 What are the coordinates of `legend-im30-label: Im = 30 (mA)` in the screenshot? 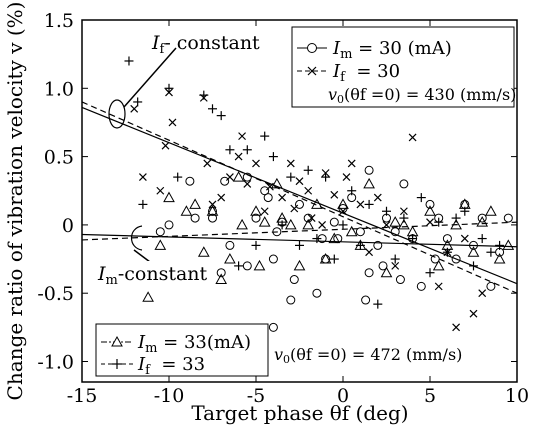 It's located at (392, 50).